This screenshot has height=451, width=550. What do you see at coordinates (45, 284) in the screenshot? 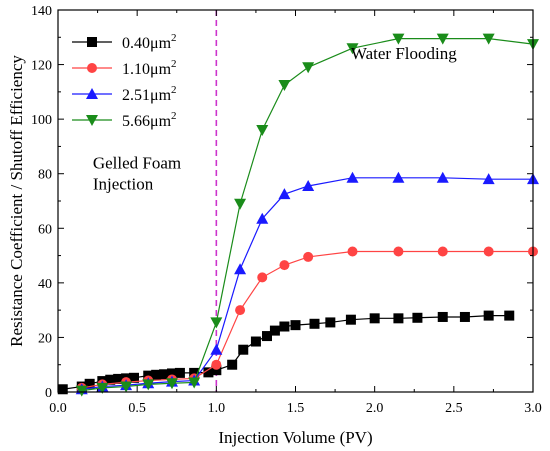
I see `y-tick-label: 40` at bounding box center [45, 284].